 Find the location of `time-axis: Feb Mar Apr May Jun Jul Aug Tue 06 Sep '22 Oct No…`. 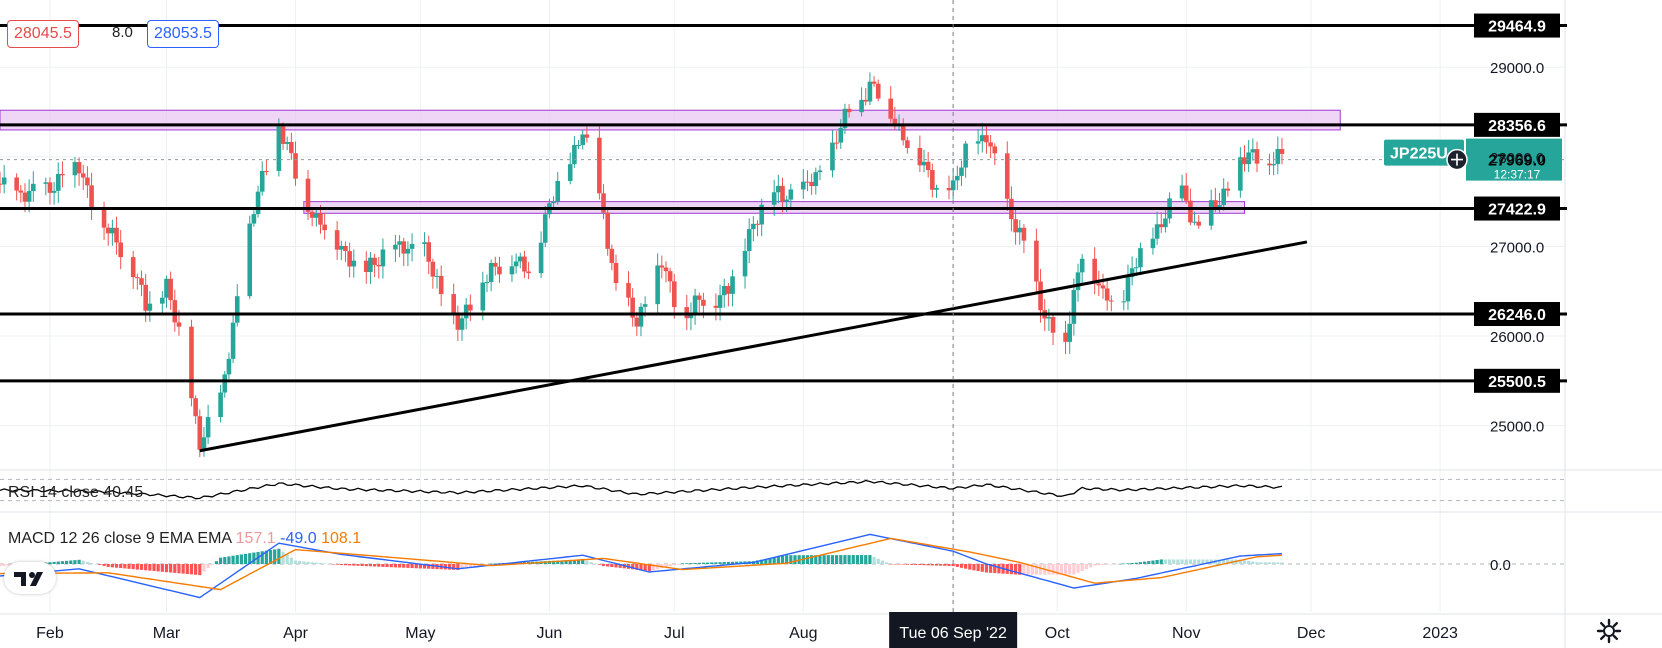

time-axis: Feb Mar Apr May Jun Jul Aug Tue 06 Sep '22 Oct No… is located at coordinates (747, 630).